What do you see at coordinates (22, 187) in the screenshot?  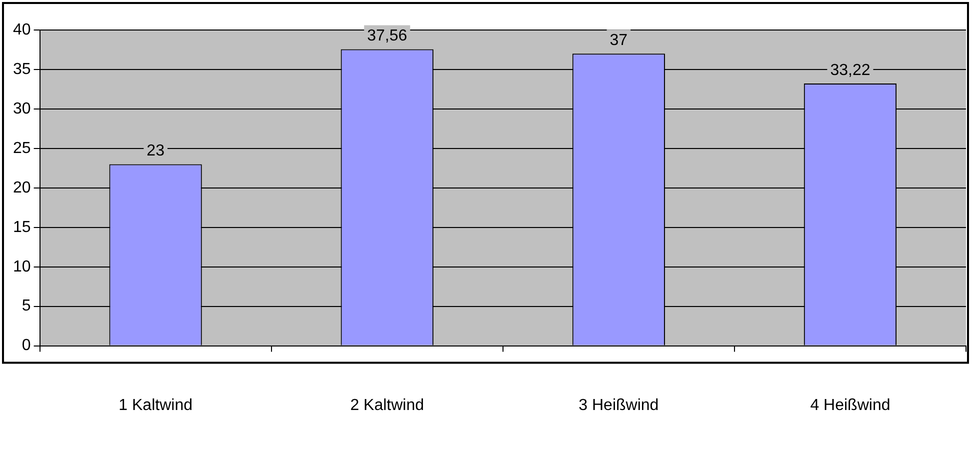 I see `y-tick-label: 20` at bounding box center [22, 187].